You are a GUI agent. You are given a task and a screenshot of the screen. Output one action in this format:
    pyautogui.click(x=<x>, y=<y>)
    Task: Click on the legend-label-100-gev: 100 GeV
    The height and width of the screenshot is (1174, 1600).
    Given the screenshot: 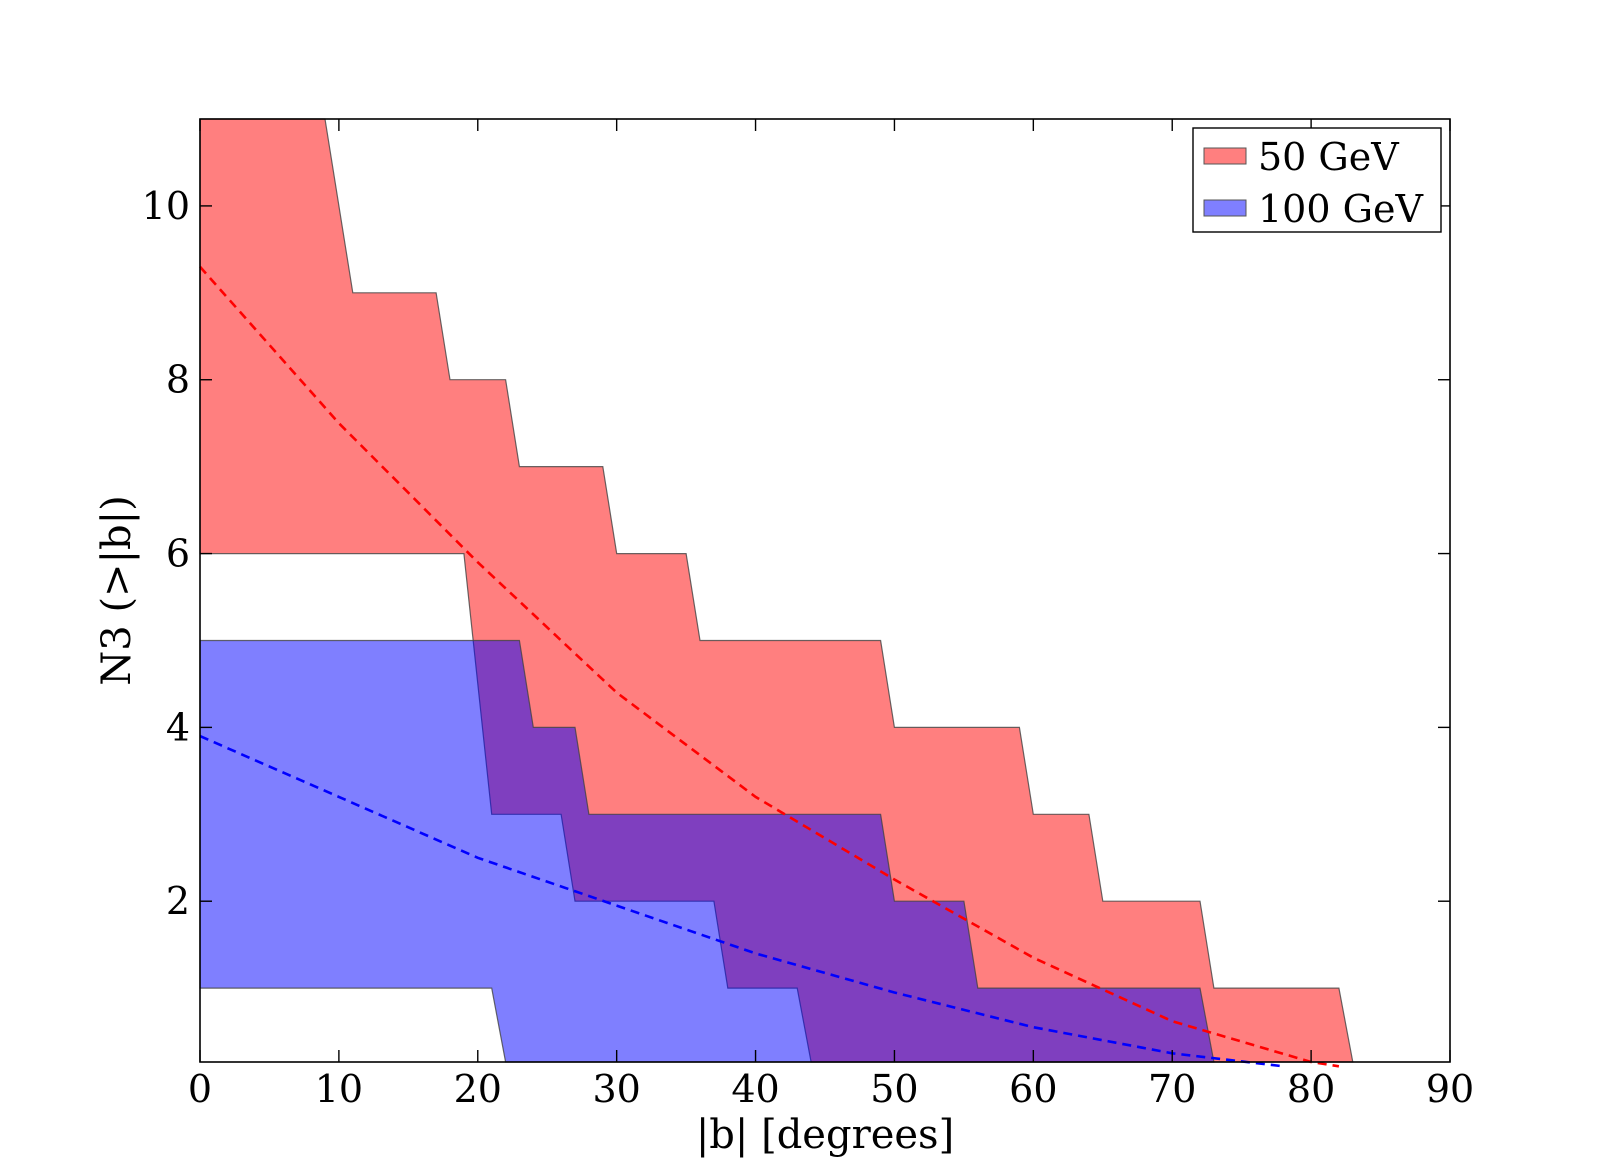 What is the action you would take?
    pyautogui.click(x=1340, y=209)
    